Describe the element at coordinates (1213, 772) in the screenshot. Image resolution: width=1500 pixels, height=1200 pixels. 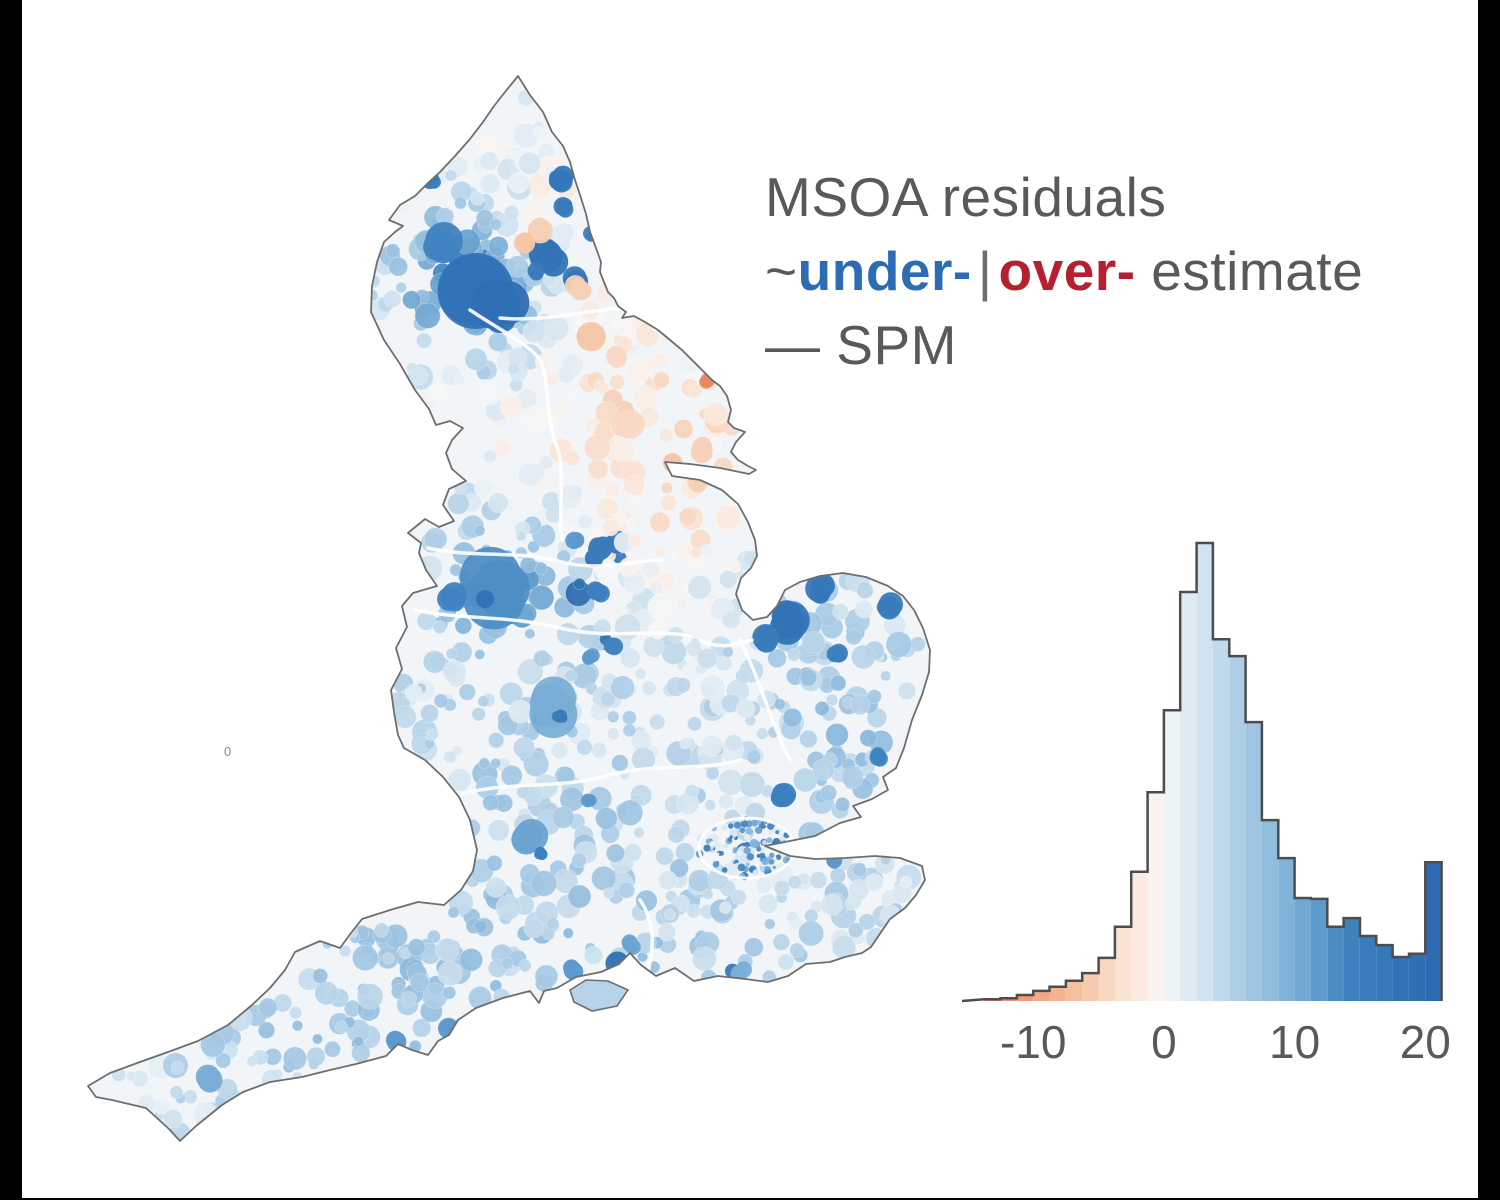
I see `histogram-bars` at that location.